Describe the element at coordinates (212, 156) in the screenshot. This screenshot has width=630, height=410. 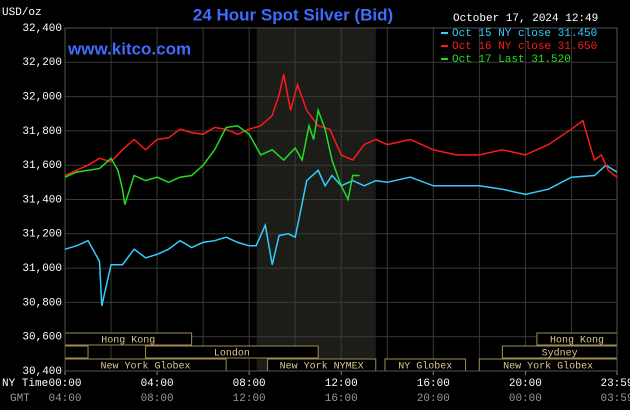
I see `series-line` at that location.